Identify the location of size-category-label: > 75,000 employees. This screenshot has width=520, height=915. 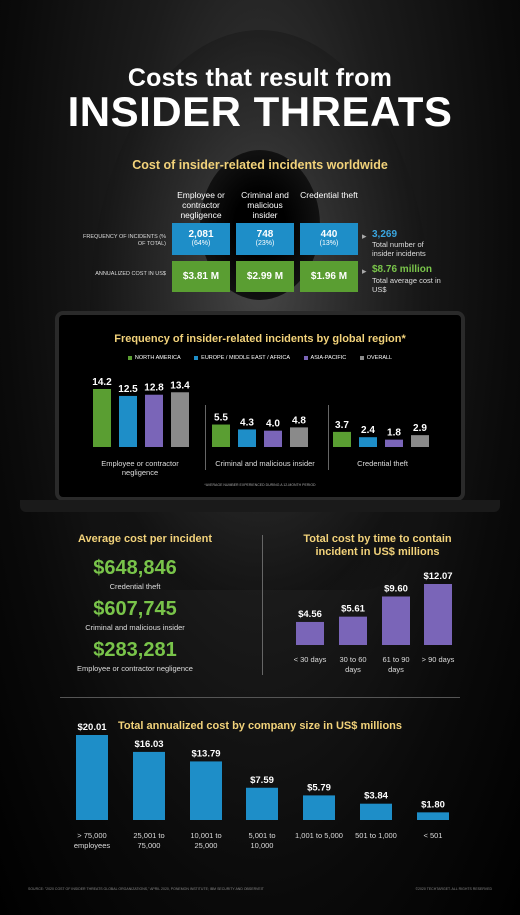
(92, 840).